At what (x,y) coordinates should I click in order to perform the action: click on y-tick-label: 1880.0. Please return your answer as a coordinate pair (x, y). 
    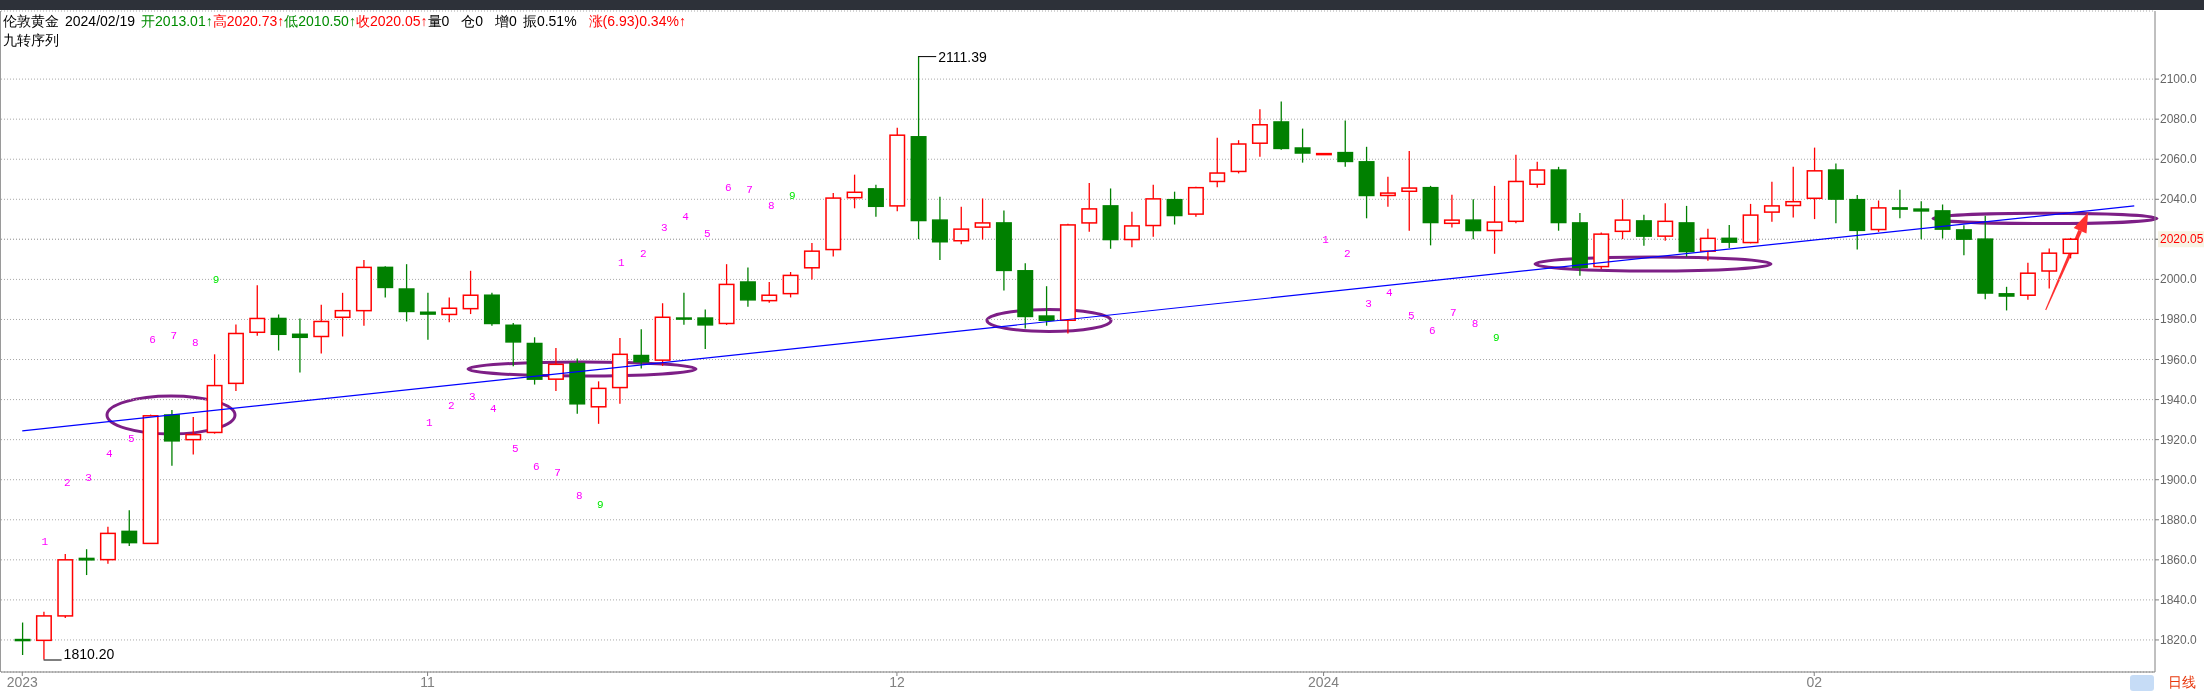
    Looking at the image, I should click on (2179, 519).